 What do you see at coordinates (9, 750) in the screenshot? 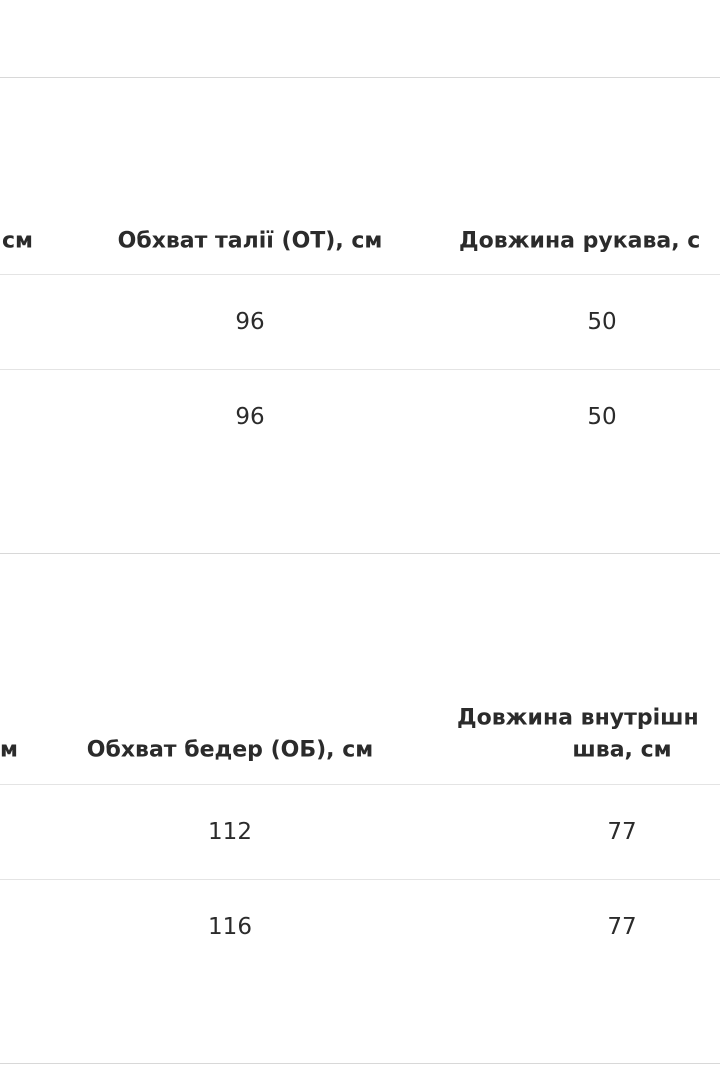
I see `header-cell: м` at bounding box center [9, 750].